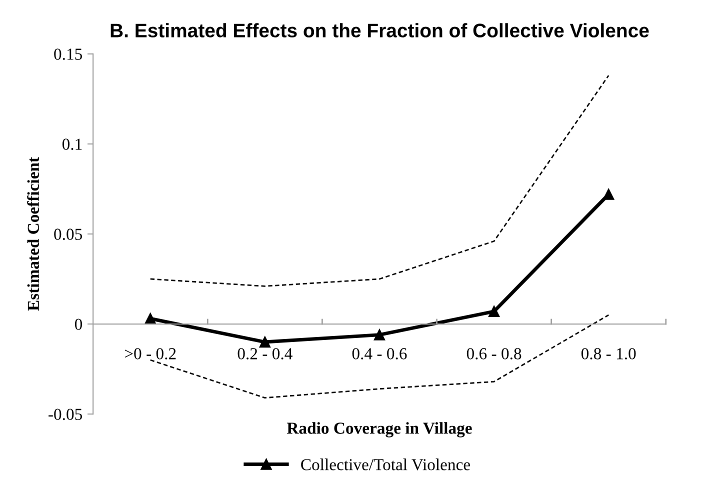 The height and width of the screenshot is (490, 716). Describe the element at coordinates (65, 414) in the screenshot. I see `y-tick-label: -0.05` at that location.